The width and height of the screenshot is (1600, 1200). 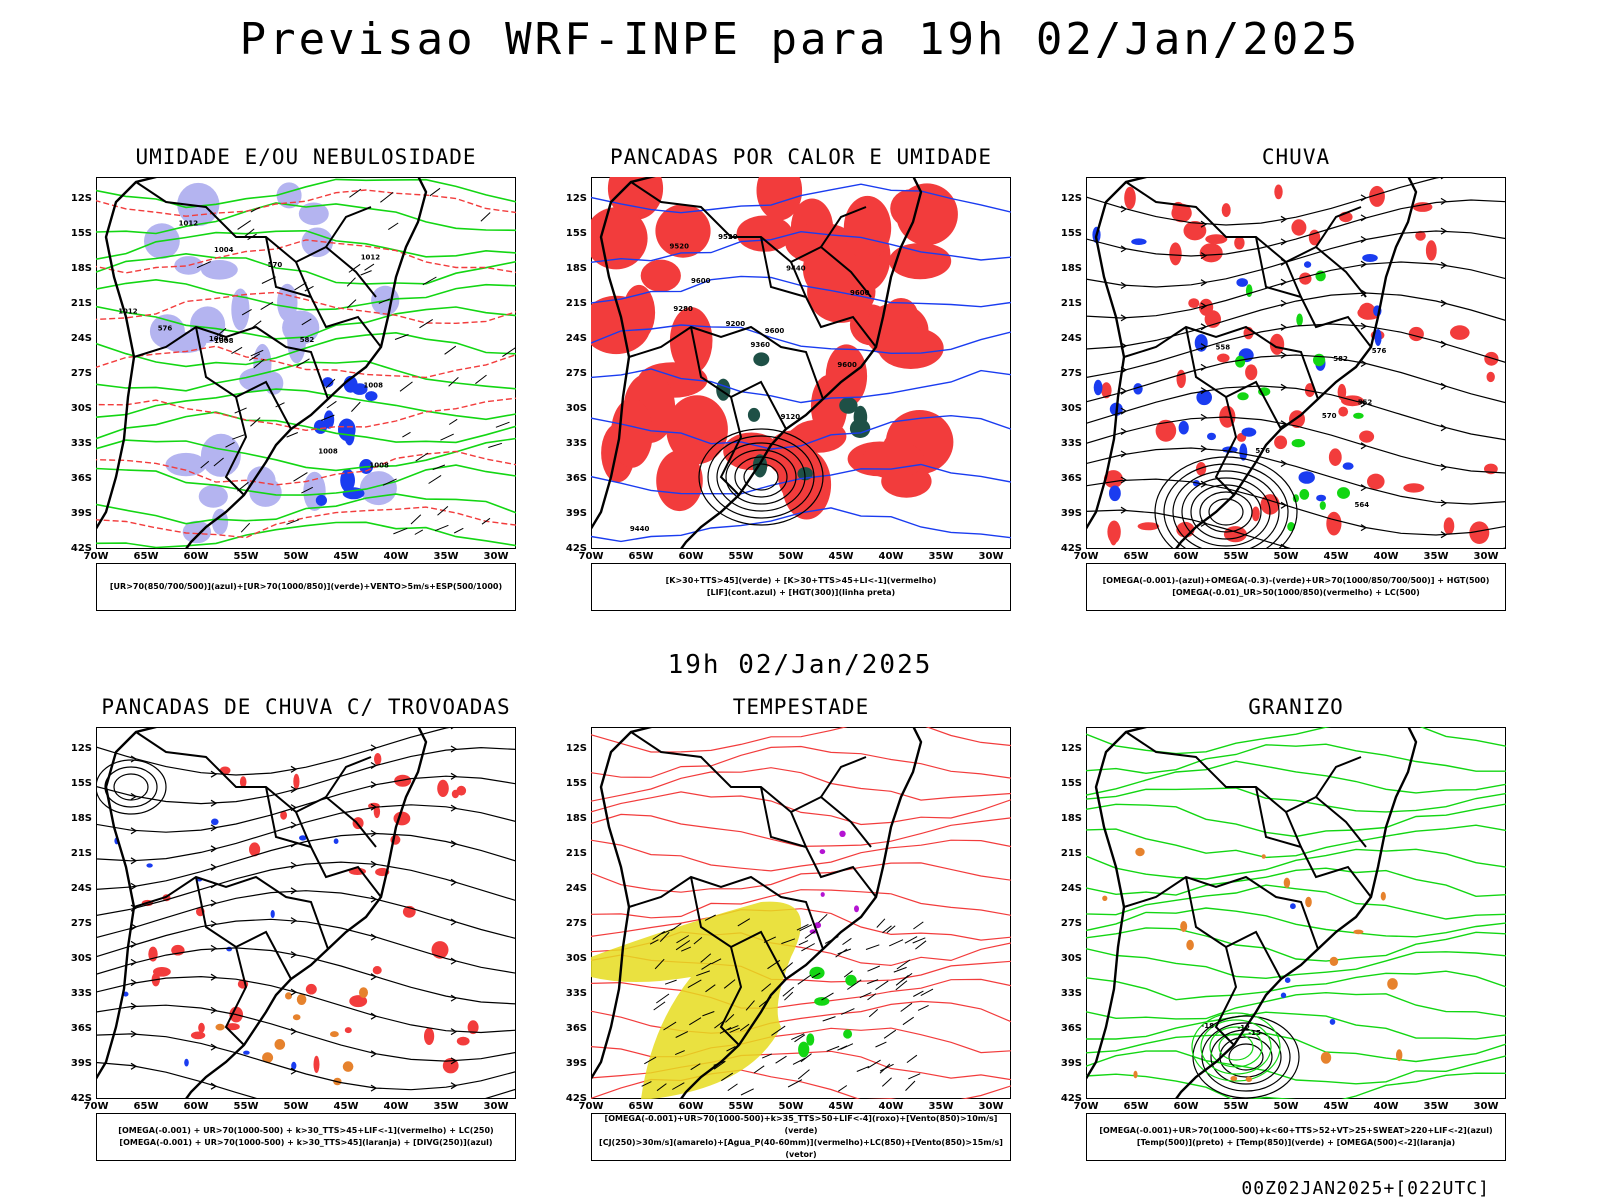 I want to click on thickness-contour, so click(x=306, y=308).